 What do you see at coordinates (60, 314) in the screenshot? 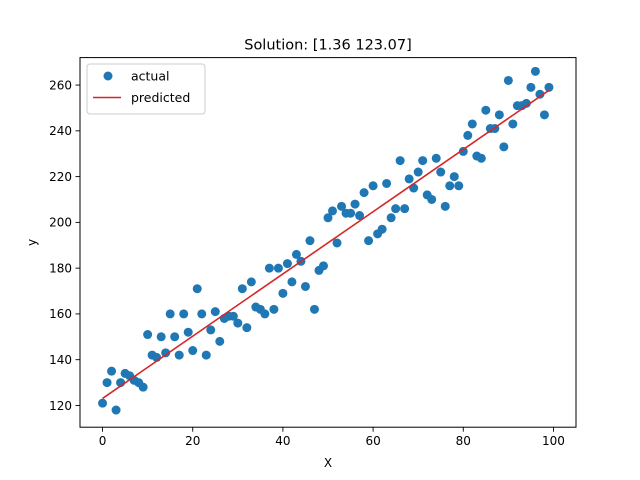
I see `y-tick-label: 160` at bounding box center [60, 314].